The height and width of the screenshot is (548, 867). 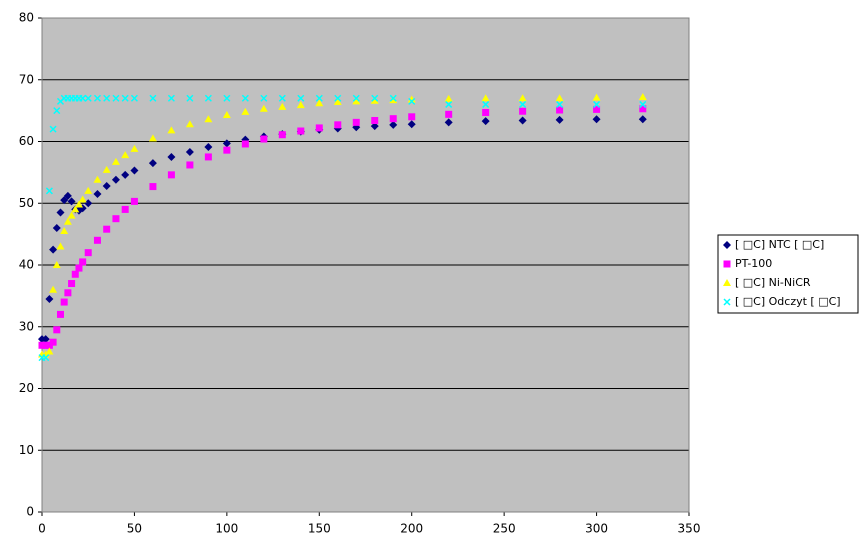 I want to click on y-tick-label: 0, so click(x=30, y=512).